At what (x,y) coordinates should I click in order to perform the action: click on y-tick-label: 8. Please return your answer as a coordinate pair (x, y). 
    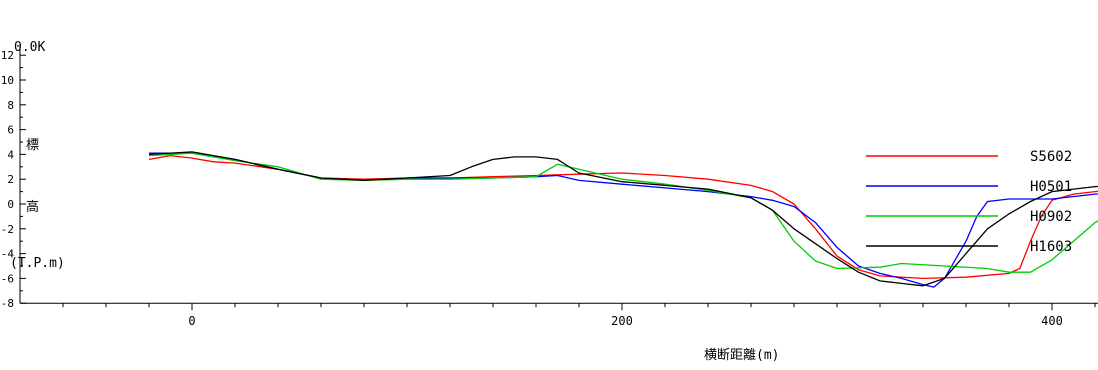
    Looking at the image, I should click on (10, 105).